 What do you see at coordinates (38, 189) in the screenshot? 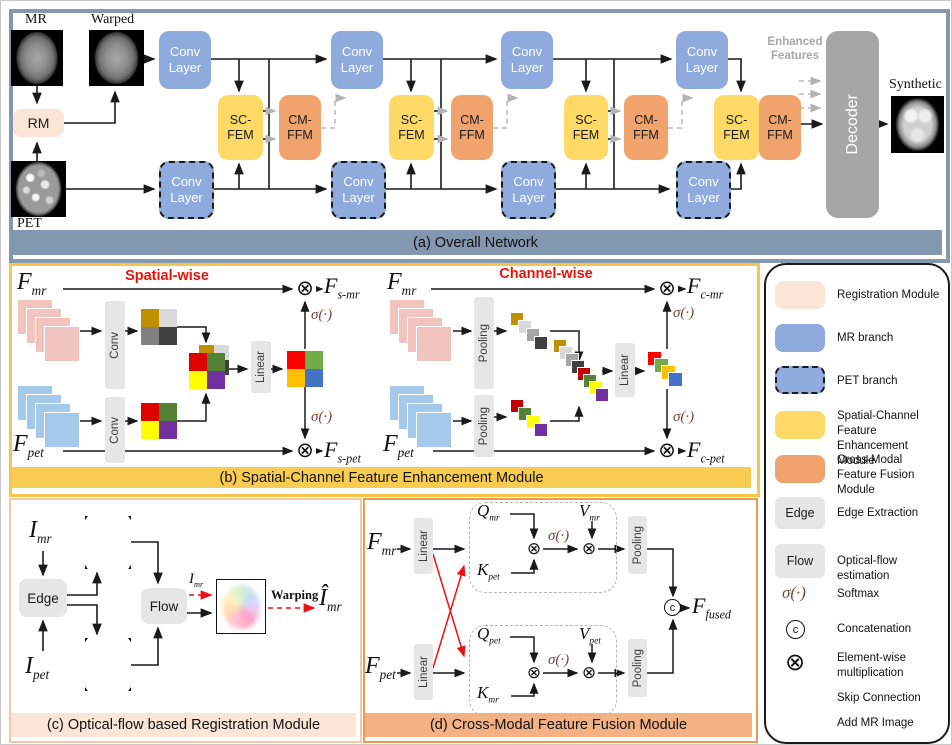
I see `pet-brain-image` at bounding box center [38, 189].